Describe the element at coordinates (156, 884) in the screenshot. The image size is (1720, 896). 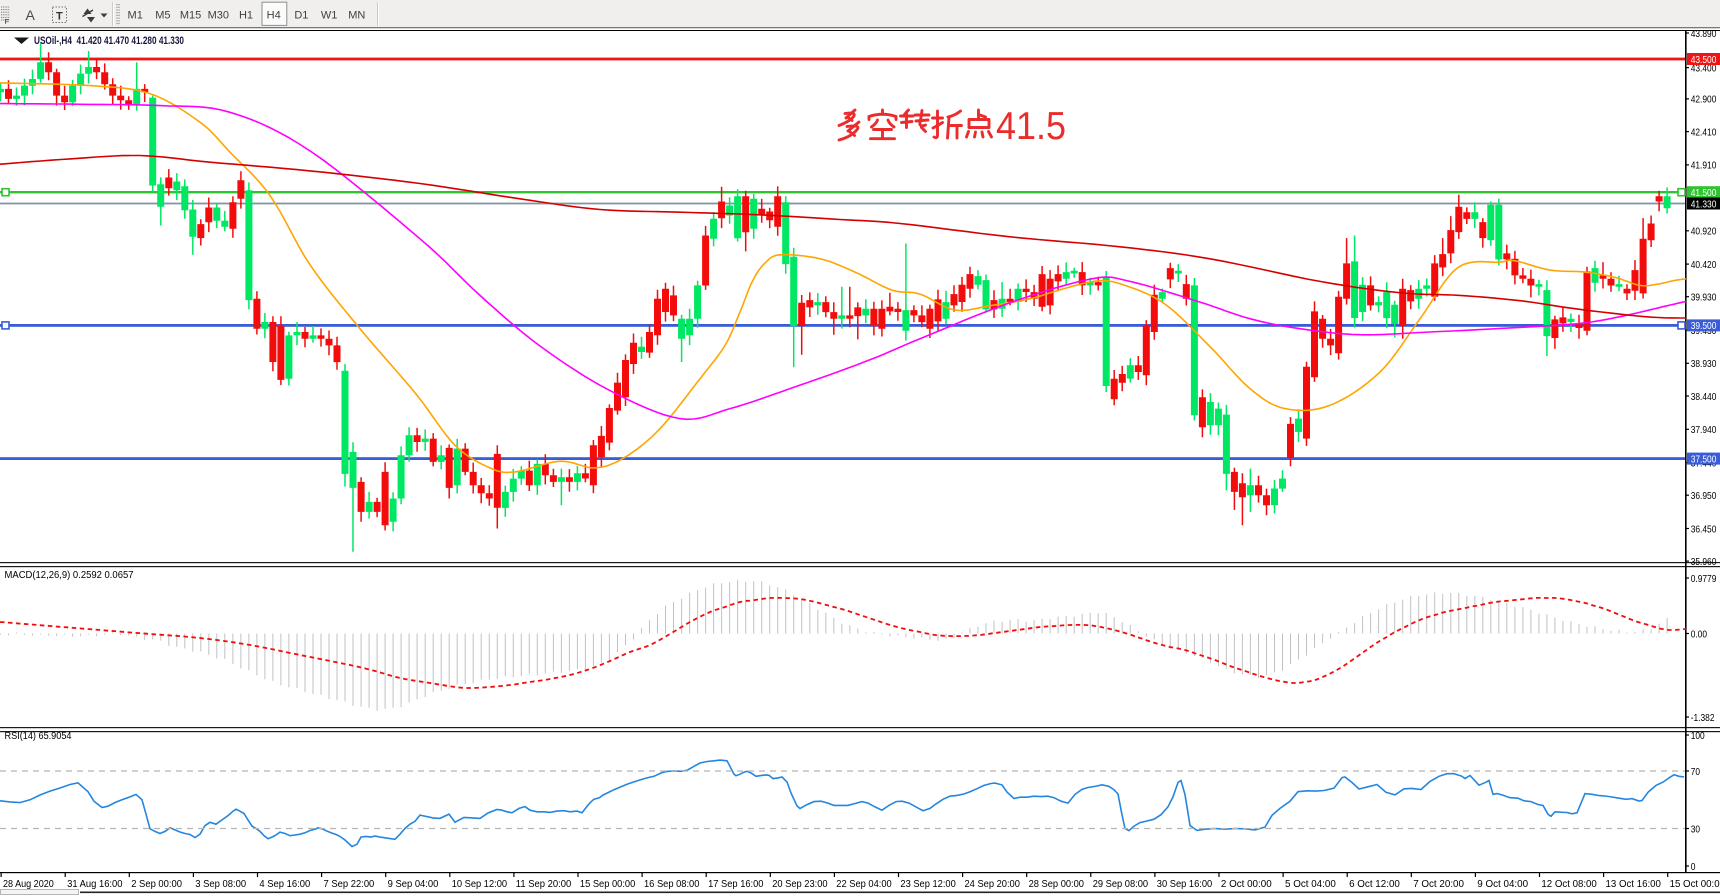
I see `svg-text: 2 Sep 00:00` at that location.